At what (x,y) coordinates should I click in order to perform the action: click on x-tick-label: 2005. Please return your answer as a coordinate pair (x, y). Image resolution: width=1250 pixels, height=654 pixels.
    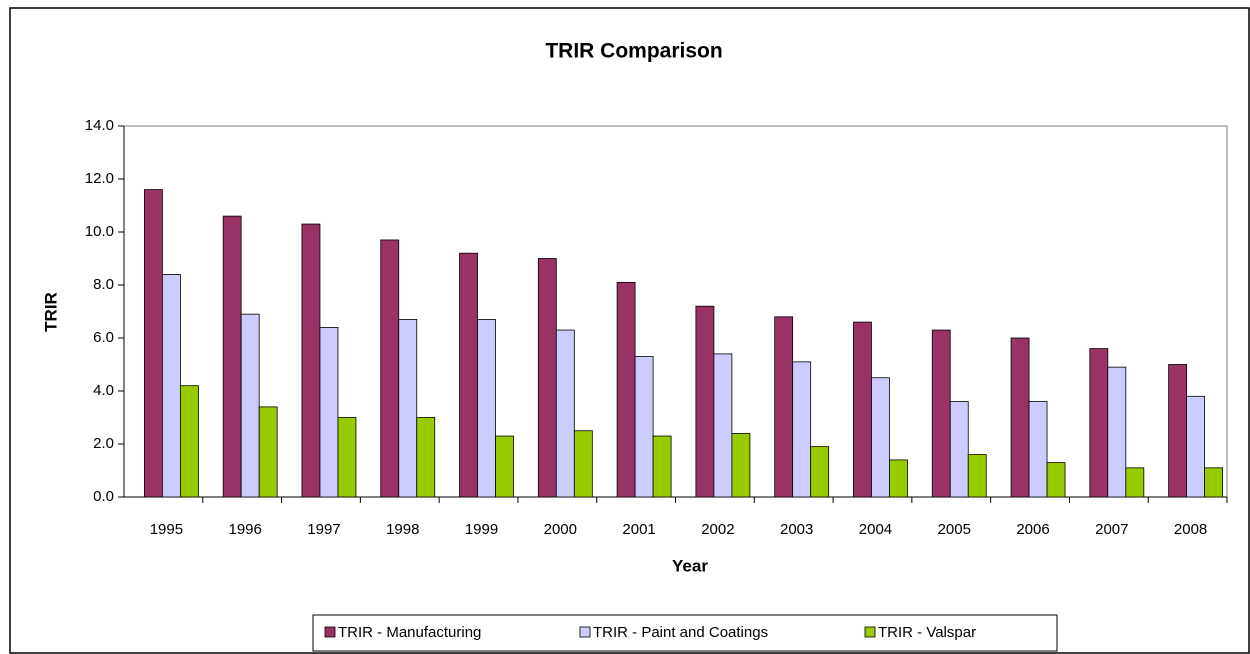
    Looking at the image, I should click on (954, 529).